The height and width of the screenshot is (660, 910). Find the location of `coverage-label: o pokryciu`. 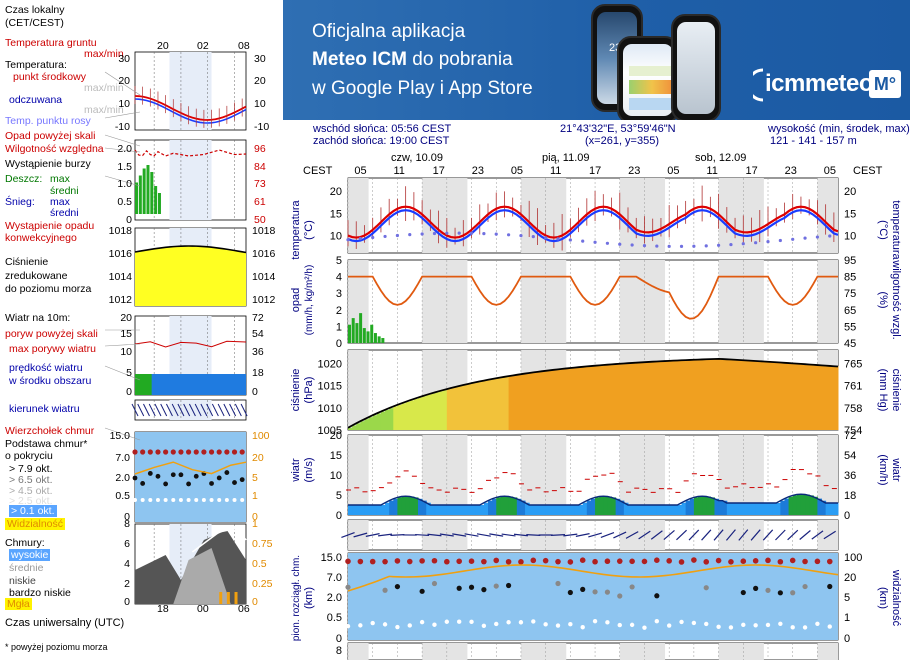

coverage-label: o pokryciu is located at coordinates (29, 456).